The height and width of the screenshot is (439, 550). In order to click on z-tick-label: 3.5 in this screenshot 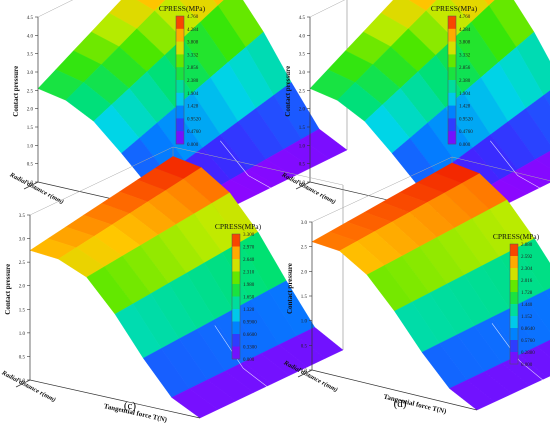, I will do `click(22, 216)`.